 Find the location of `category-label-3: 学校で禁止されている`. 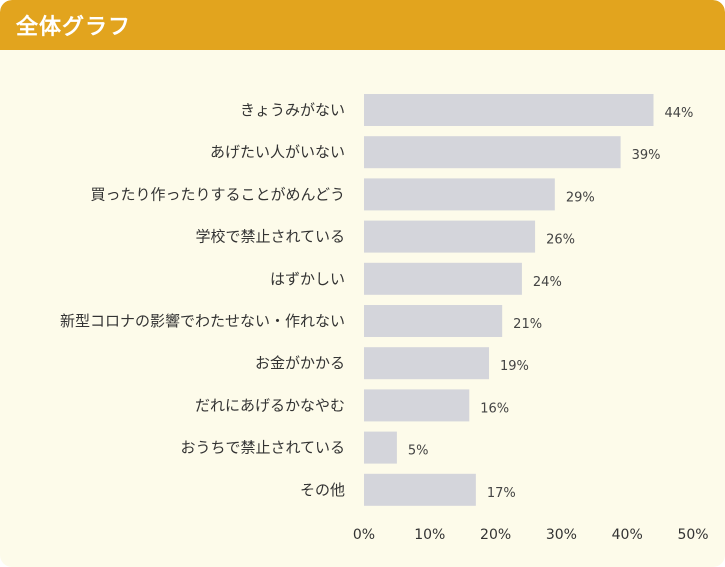

category-label-3: 学校で禁止されている is located at coordinates (270, 237).